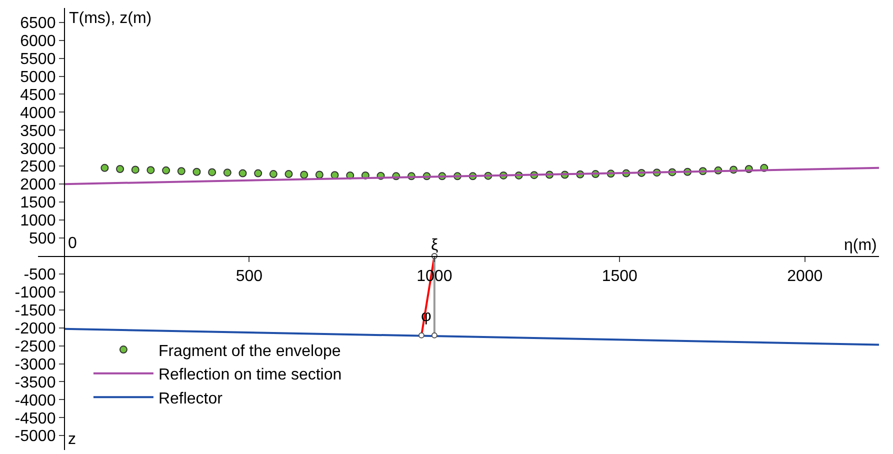 The height and width of the screenshot is (454, 893). Describe the element at coordinates (805, 277) in the screenshot. I see `x-tick-label: 2000` at that location.